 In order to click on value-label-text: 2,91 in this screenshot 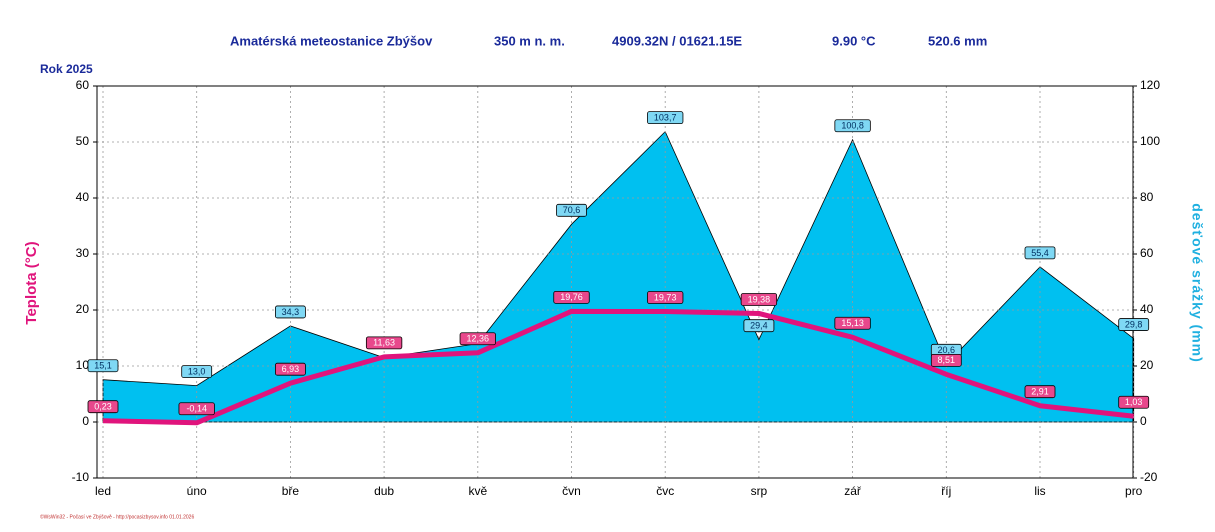, I will do `click(1040, 392)`.